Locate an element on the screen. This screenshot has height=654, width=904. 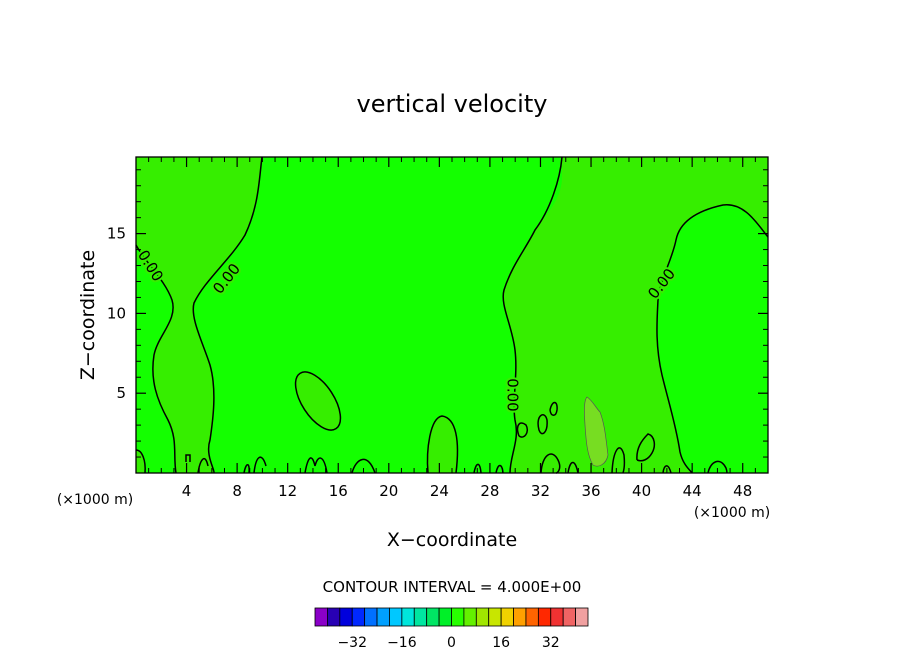
x-tick-label: 24 is located at coordinates (439, 491).